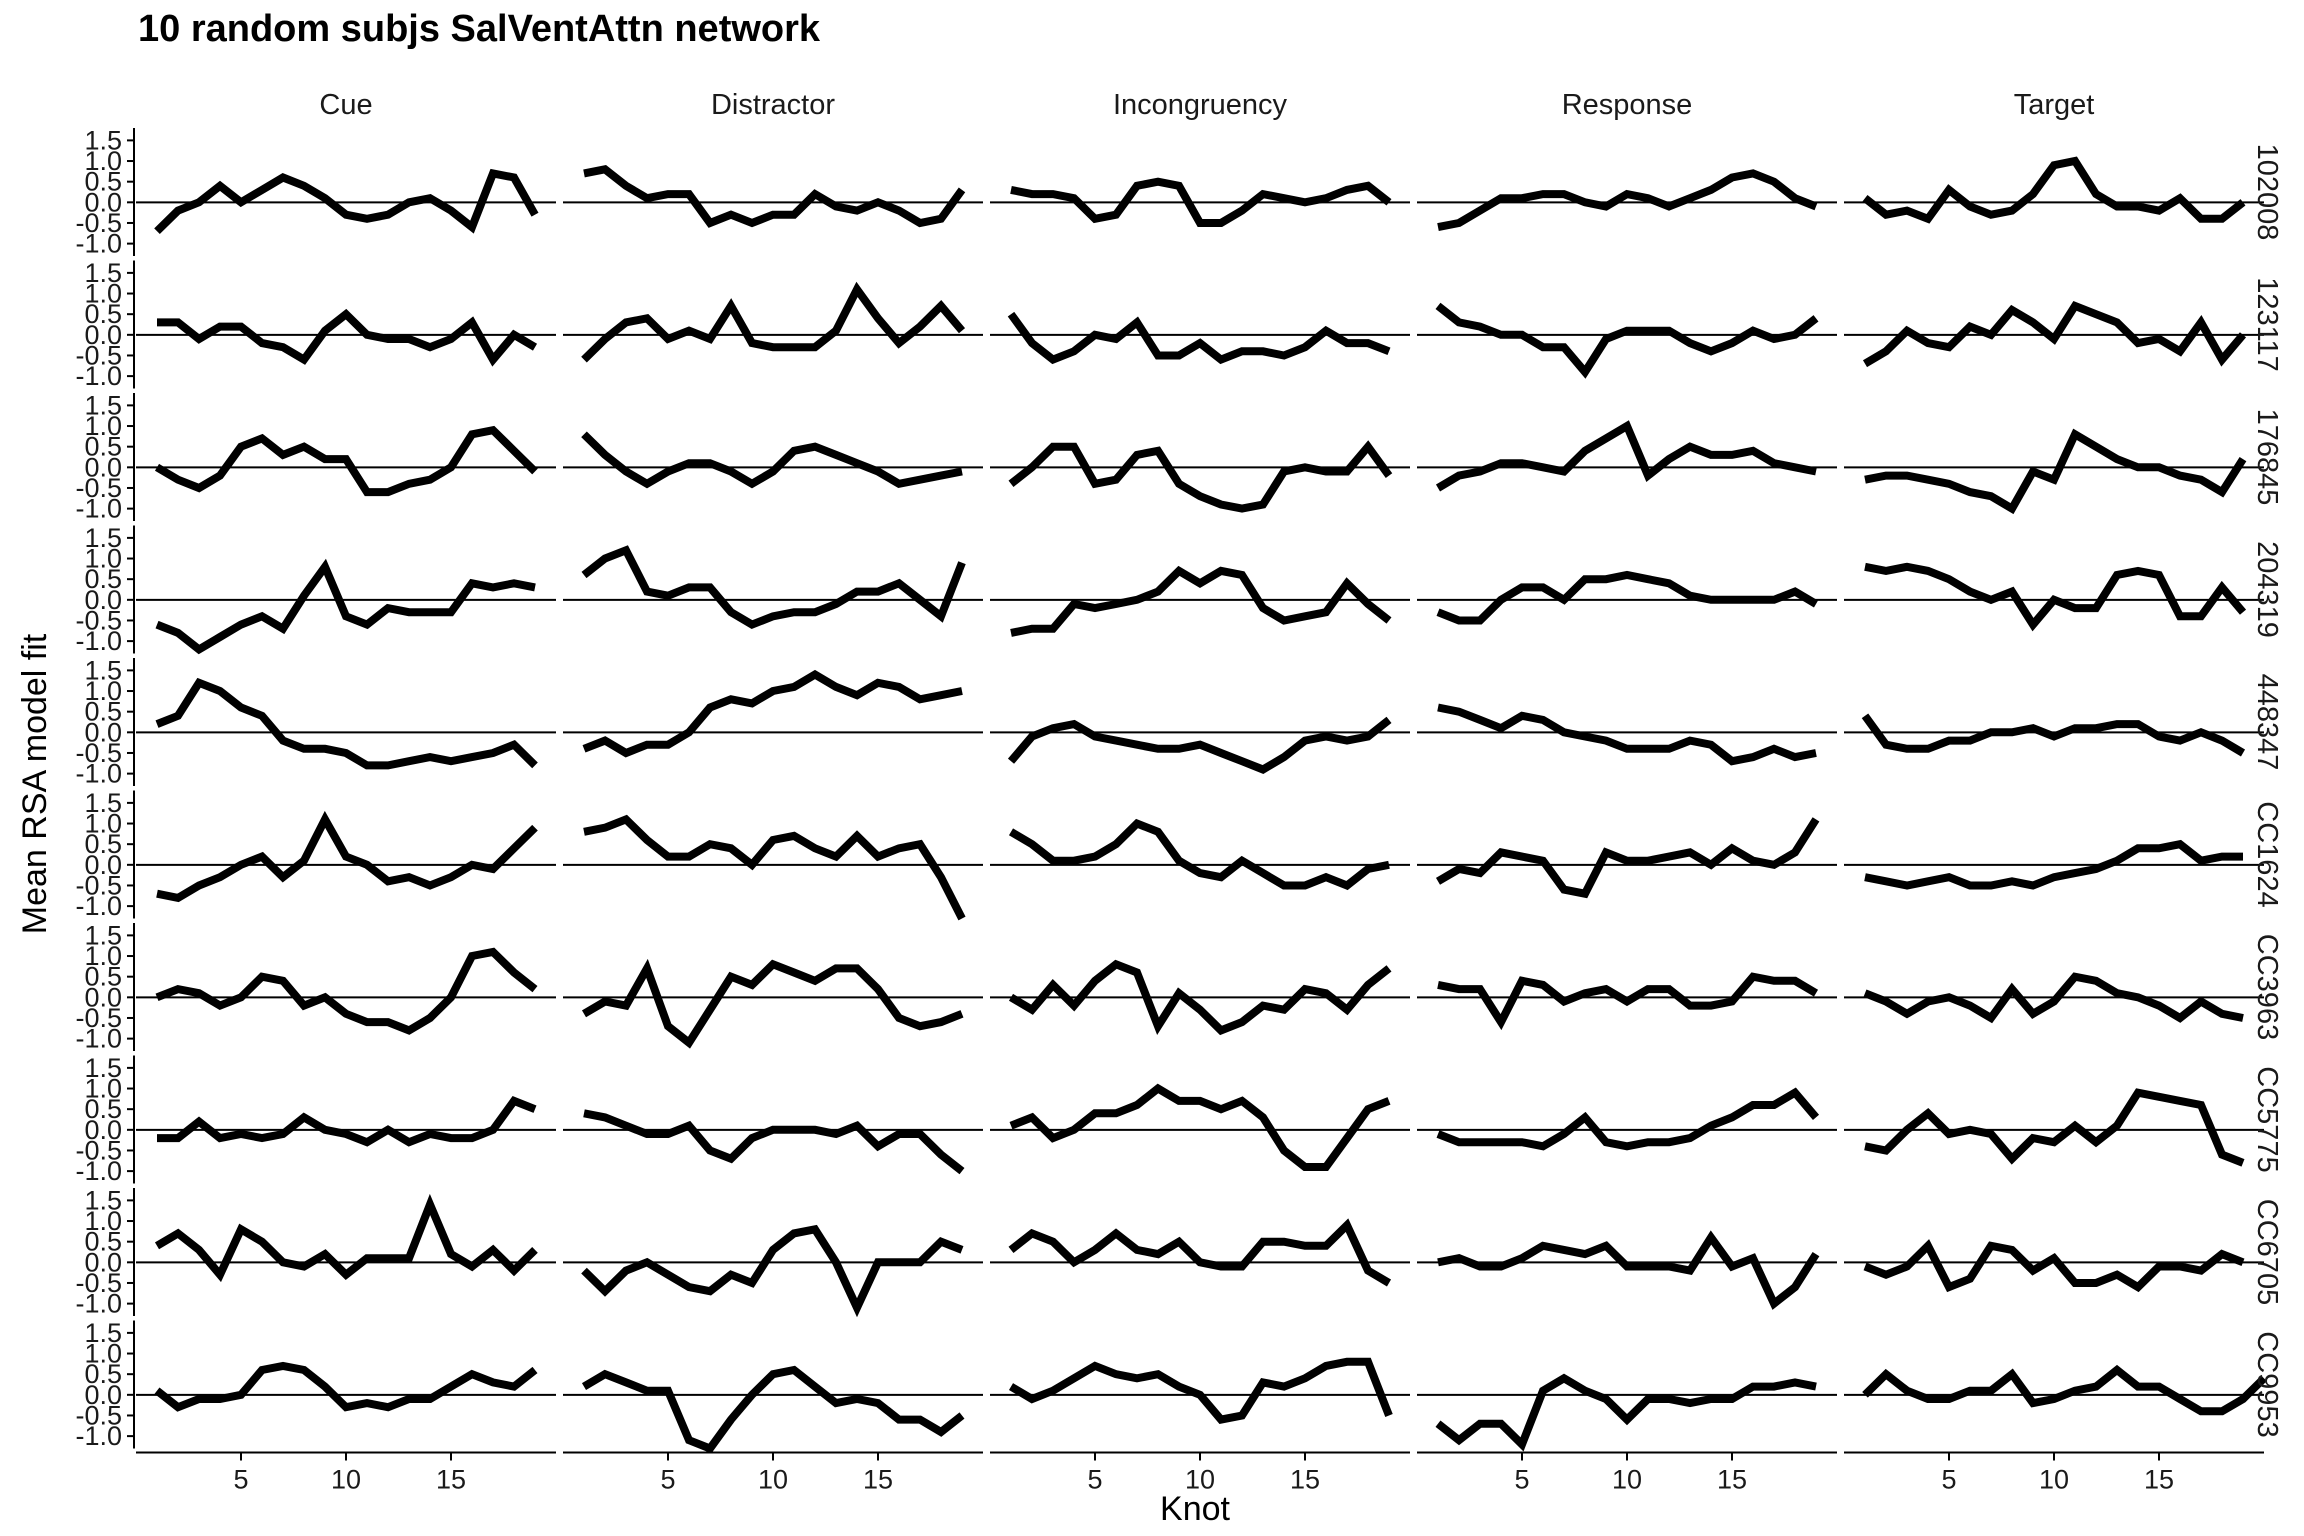 The image size is (2304, 1536). Describe the element at coordinates (35, 783) in the screenshot. I see `y-axis-title: Mean RSA model fit` at that location.